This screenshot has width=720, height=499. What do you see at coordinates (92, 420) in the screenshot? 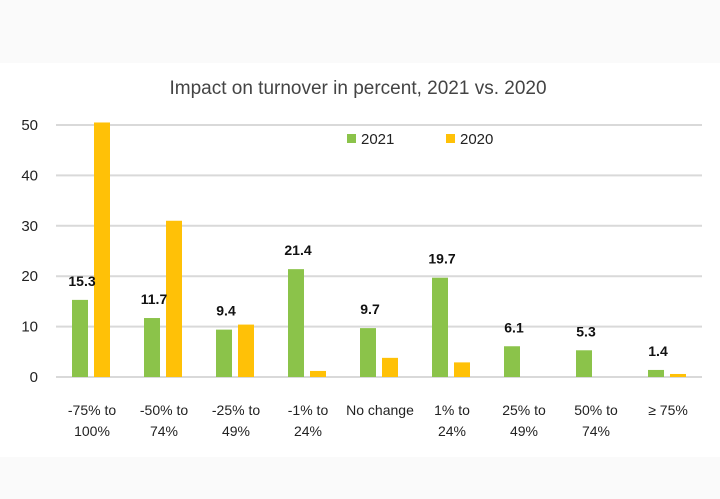
I see `x-tick-label: -75% to 100%` at bounding box center [92, 420].